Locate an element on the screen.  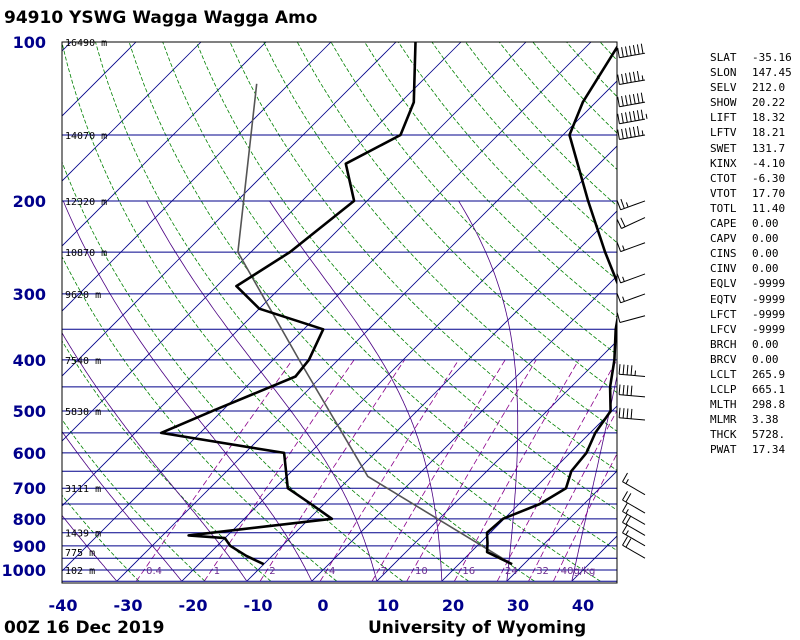
temperature-tick-label: 20 is located at coordinates (453, 605).